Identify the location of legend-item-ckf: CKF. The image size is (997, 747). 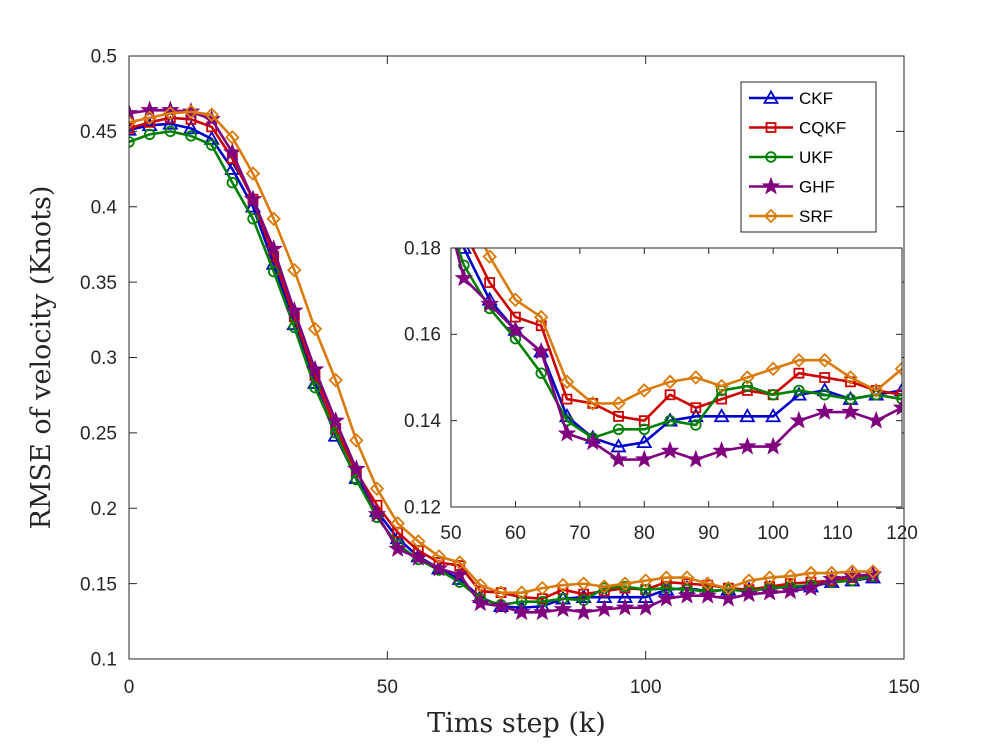
(791, 98).